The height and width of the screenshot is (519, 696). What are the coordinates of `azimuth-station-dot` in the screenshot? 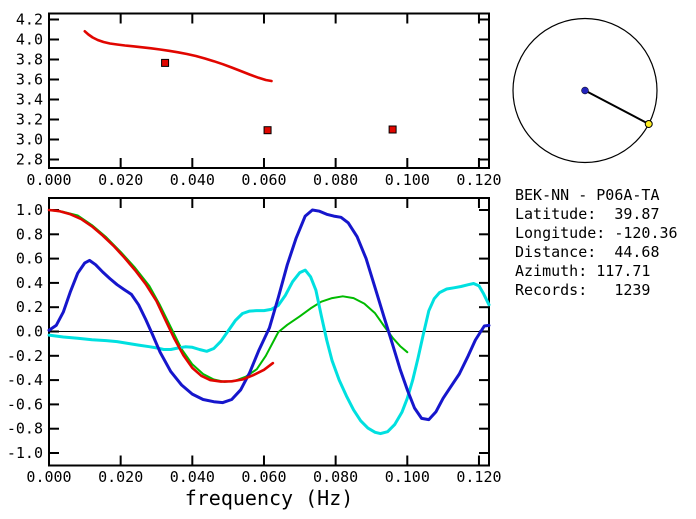 It's located at (648, 123).